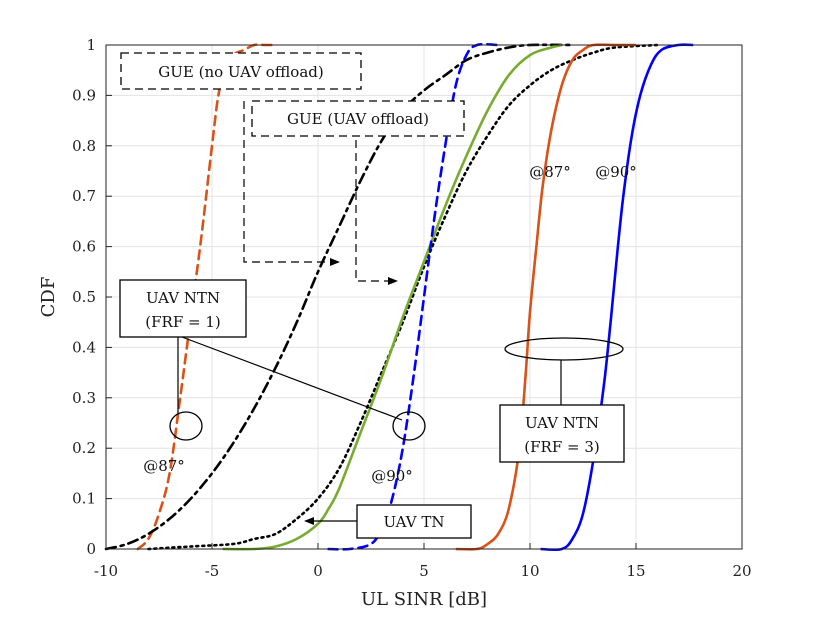  Describe the element at coordinates (371, 211) in the screenshot. I see `gue-offload-connector-right` at that location.